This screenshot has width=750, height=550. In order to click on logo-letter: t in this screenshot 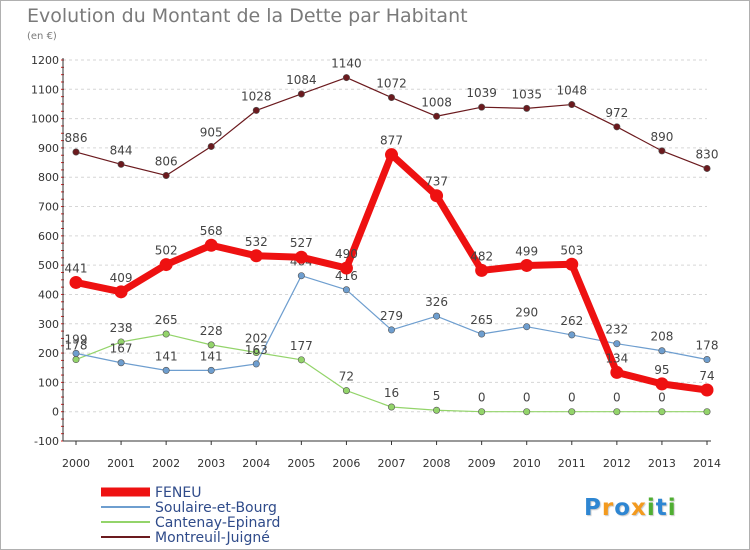, I will do `click(661, 508)`.